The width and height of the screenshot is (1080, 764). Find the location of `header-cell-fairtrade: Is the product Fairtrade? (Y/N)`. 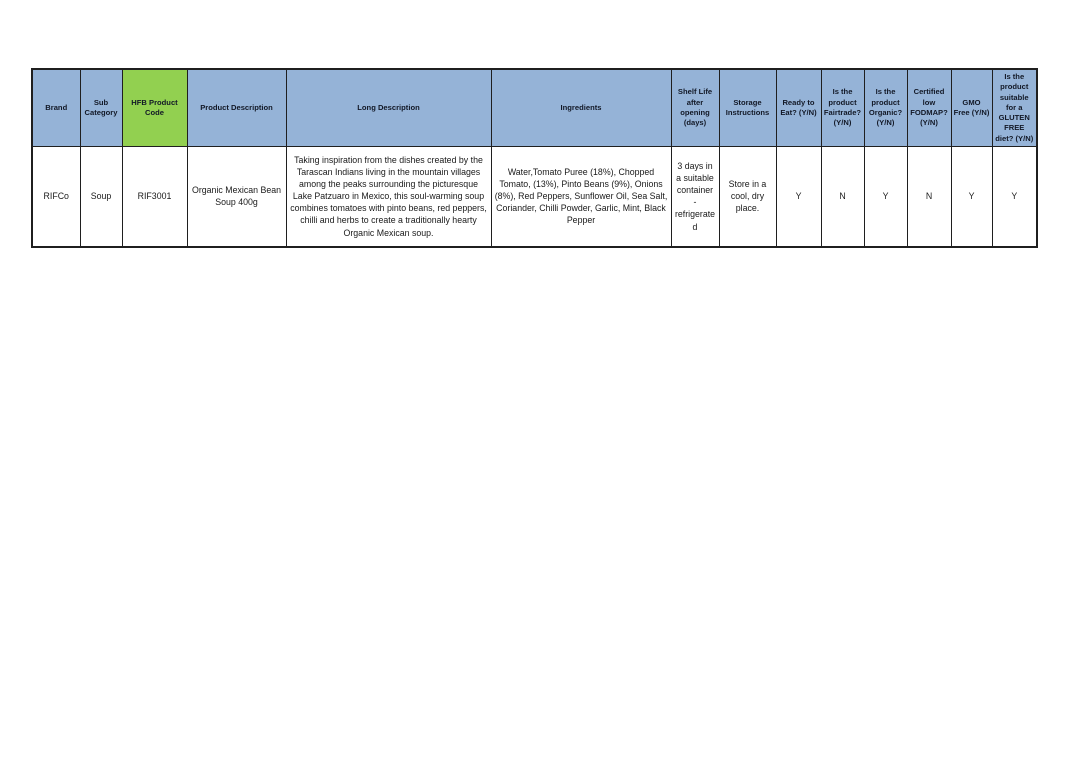

header-cell-fairtrade: Is the product Fairtrade? (Y/N) is located at coordinates (842, 107).